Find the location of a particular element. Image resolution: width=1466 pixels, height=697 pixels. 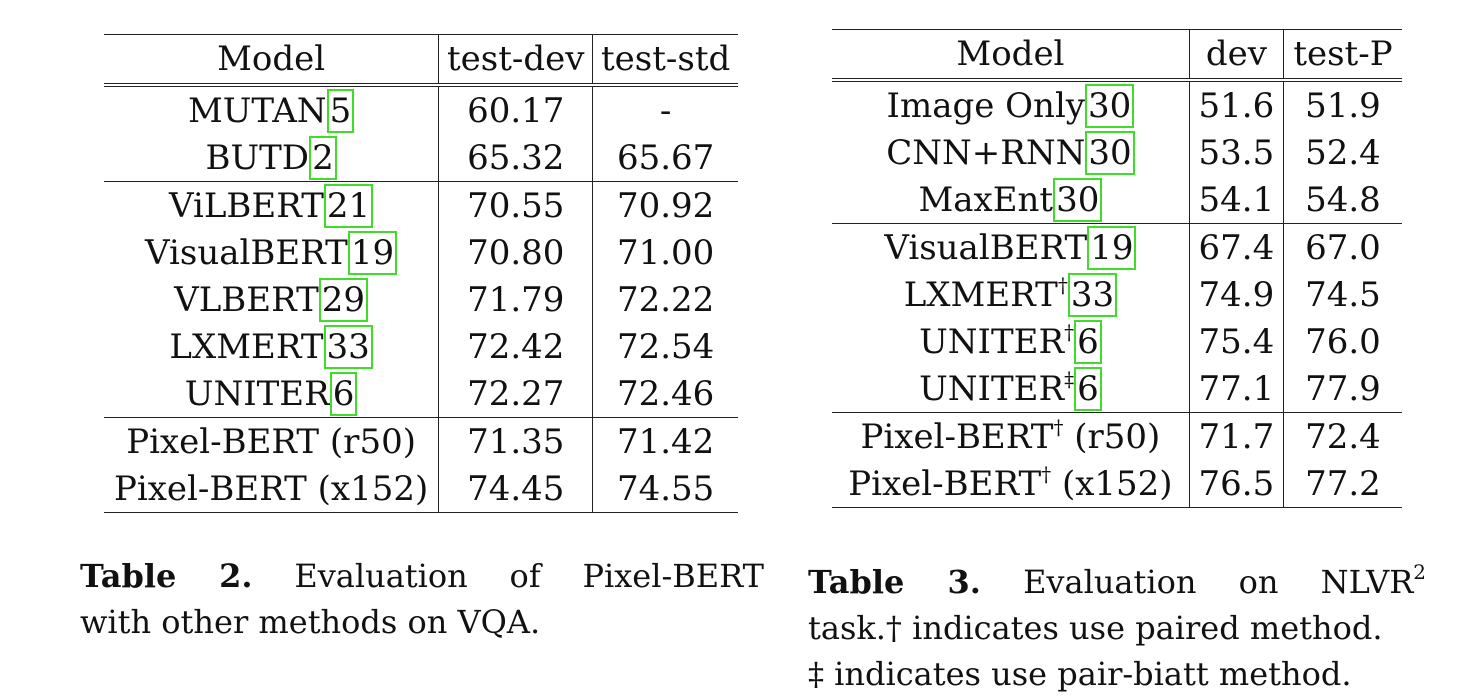

table-row: VLBERT29 71.79 72.22 is located at coordinates (421, 299).